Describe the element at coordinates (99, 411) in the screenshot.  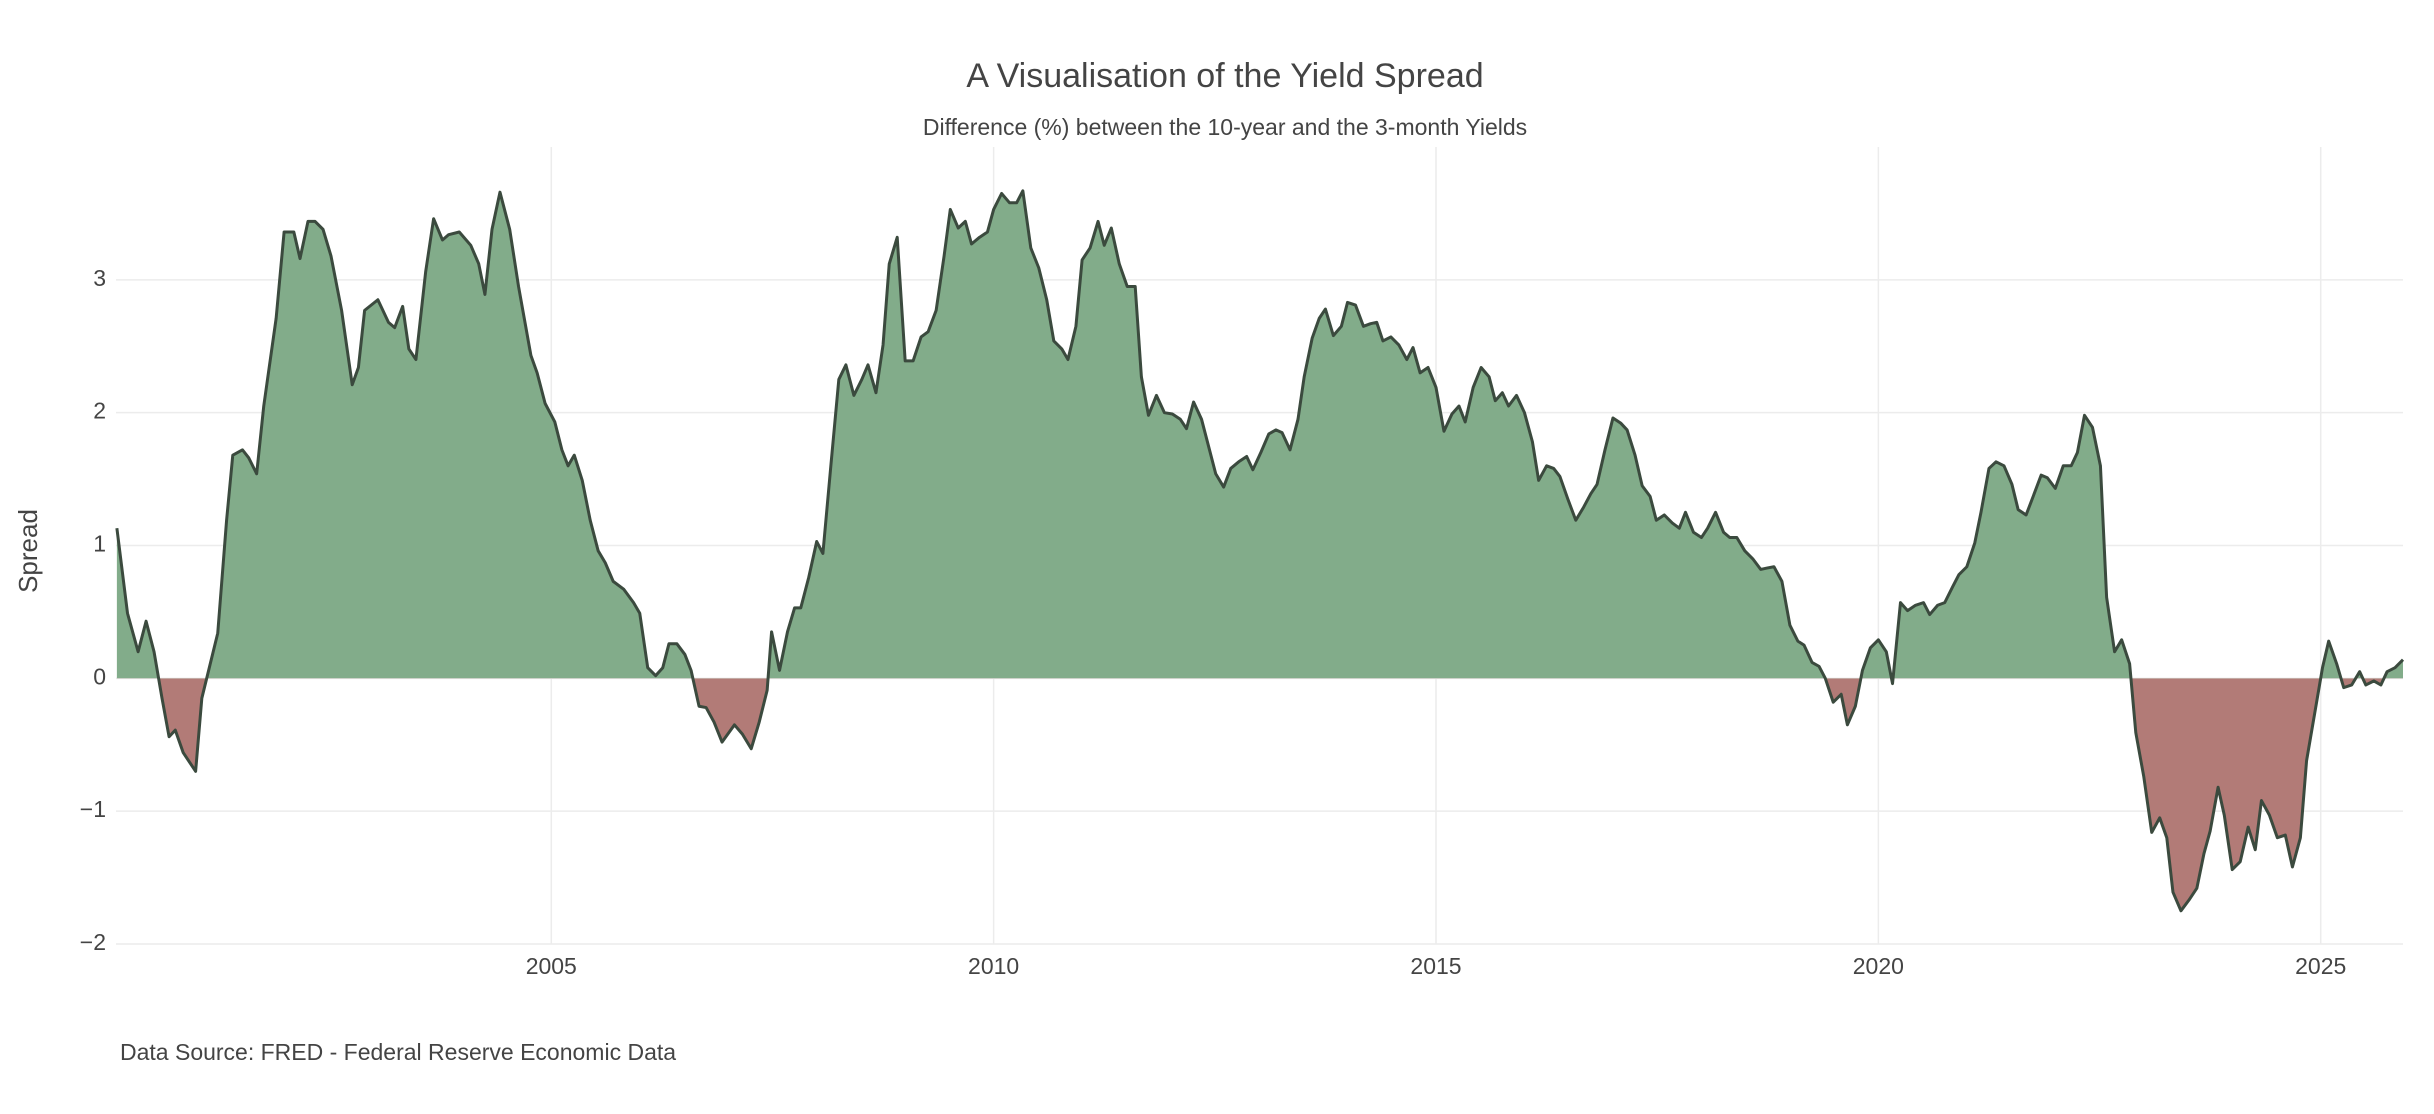
I see `y-tick-label: 2` at that location.